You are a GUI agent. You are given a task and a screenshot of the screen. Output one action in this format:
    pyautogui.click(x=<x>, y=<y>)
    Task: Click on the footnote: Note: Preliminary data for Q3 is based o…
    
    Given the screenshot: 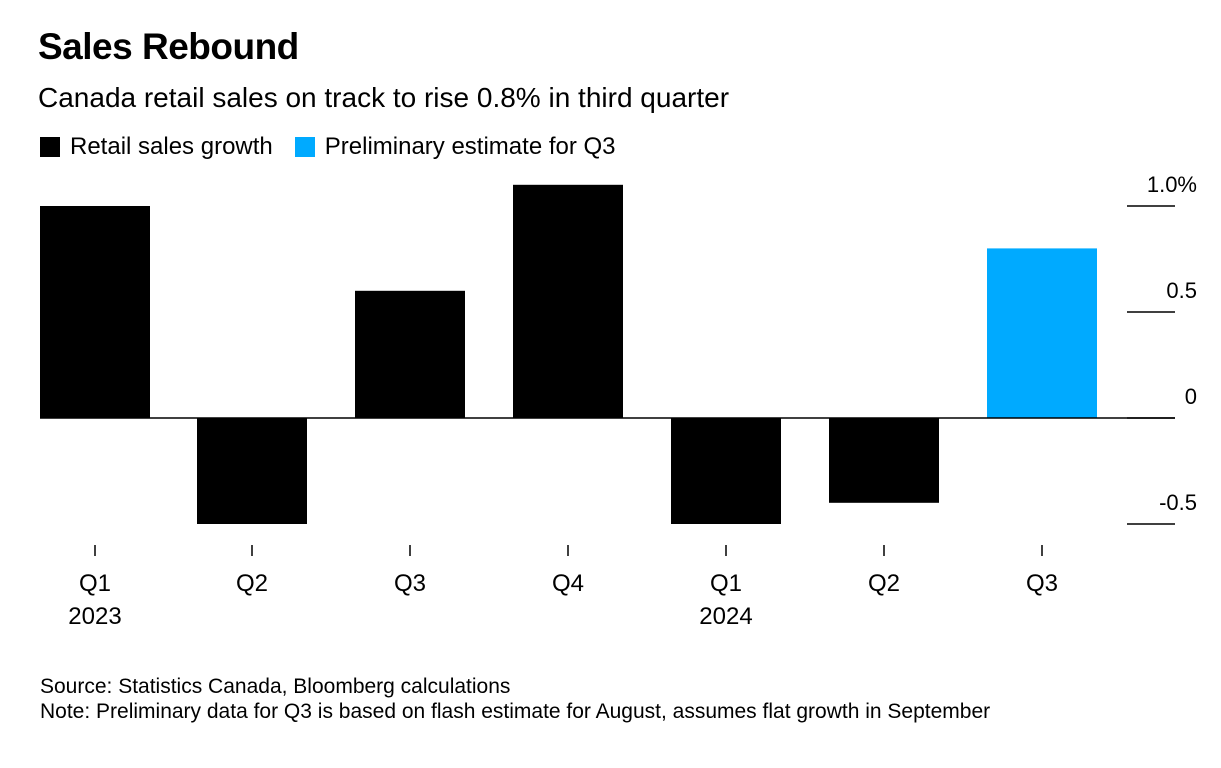 What is the action you would take?
    pyautogui.click(x=515, y=711)
    